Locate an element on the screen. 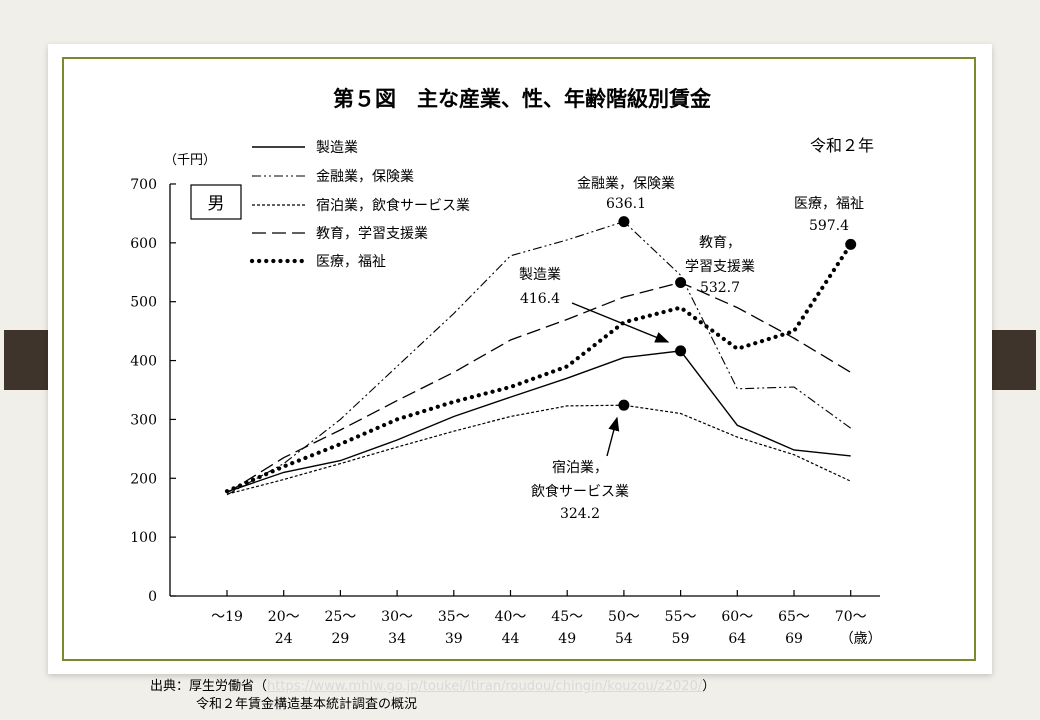  y-tick-label: 600 is located at coordinates (143, 244).